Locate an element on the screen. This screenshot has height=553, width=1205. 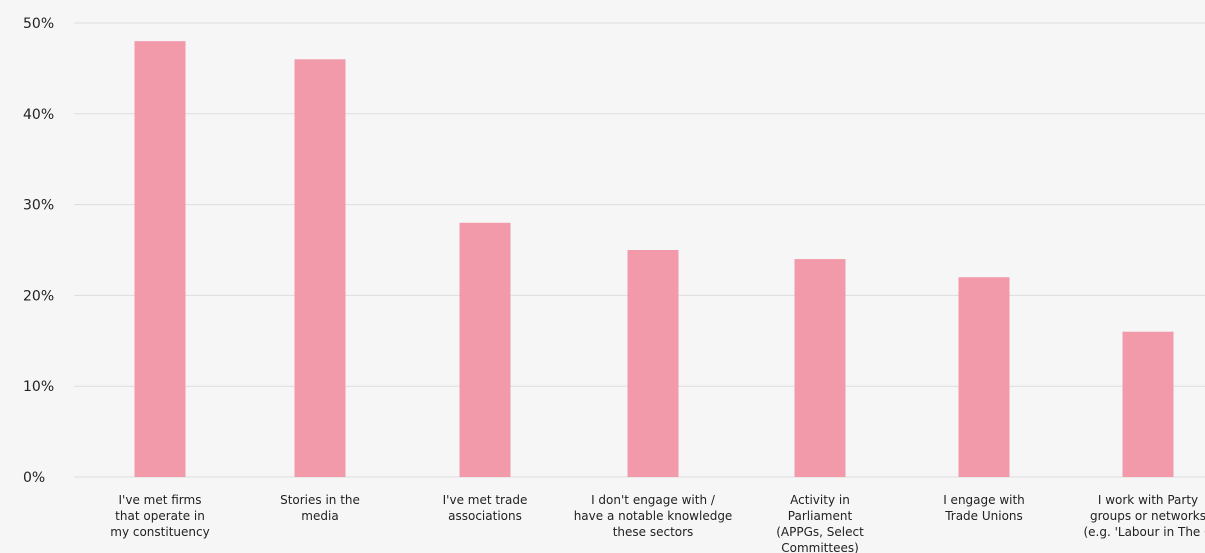
y-tick-label: 50% is located at coordinates (38, 24).